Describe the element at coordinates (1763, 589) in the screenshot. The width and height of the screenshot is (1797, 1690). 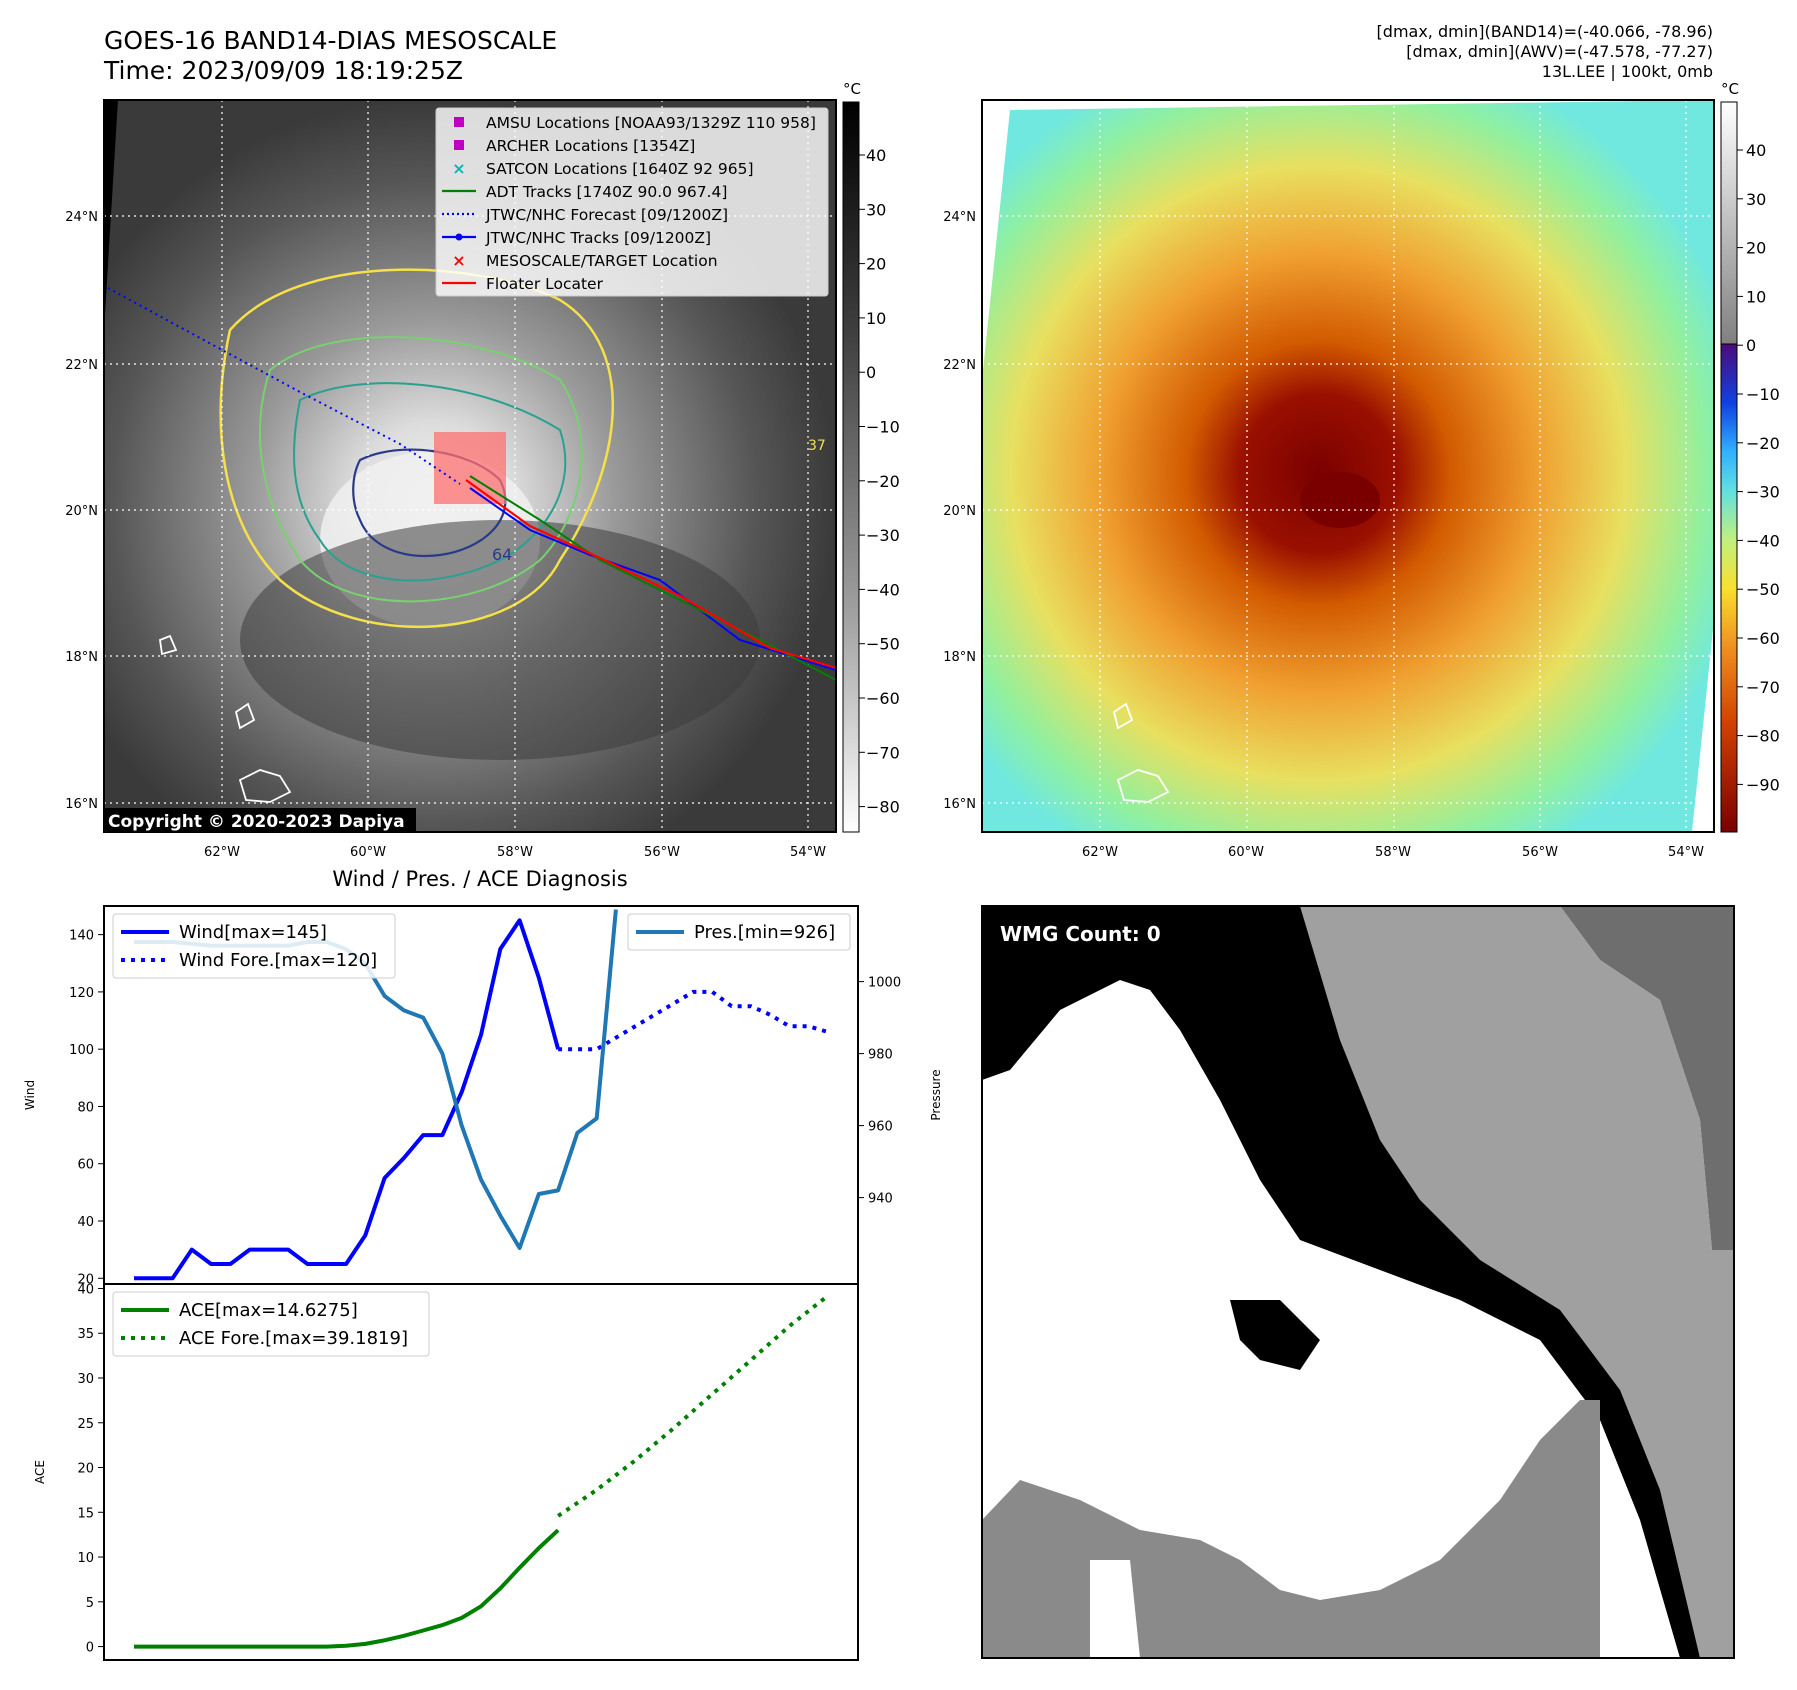
I see `awv-colorbar-tick-9: −50` at that location.